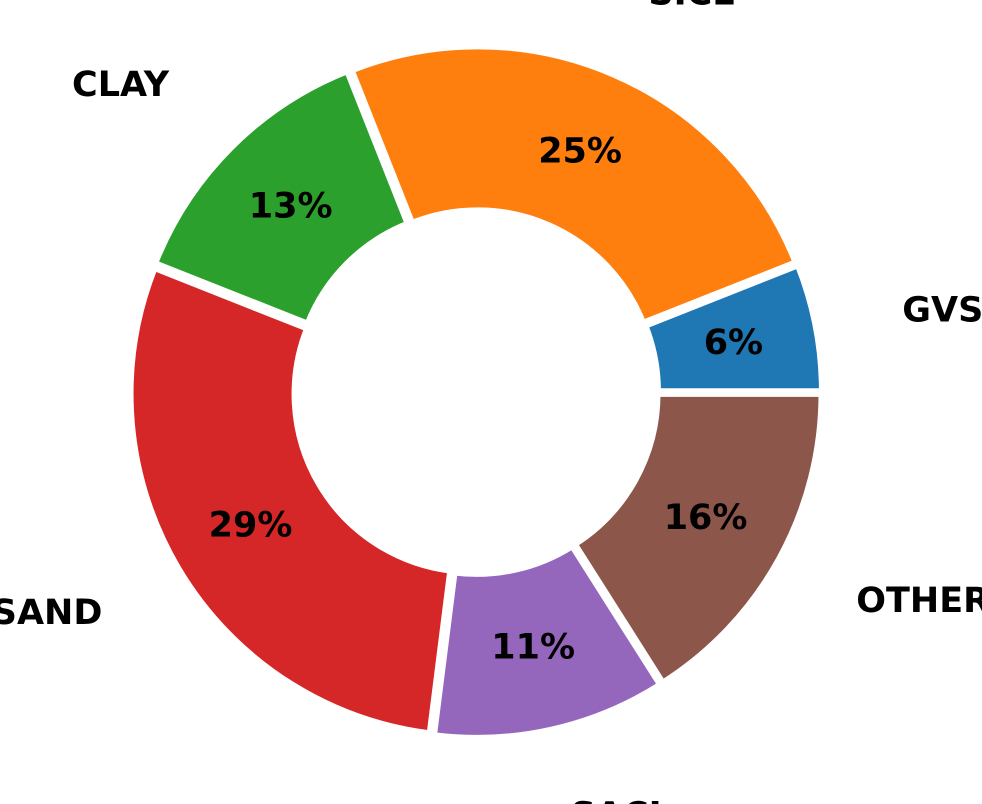 The image size is (982, 804). Describe the element at coordinates (251, 525) in the screenshot. I see `percent-label-sand: 29%` at that location.